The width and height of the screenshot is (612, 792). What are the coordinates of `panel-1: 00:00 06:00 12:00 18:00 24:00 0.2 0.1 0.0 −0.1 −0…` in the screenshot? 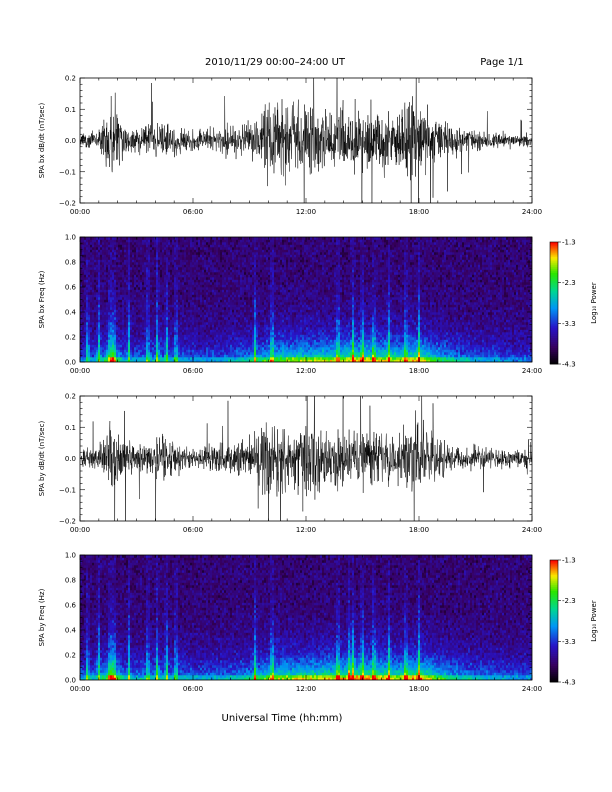 It's located at (290, 146).